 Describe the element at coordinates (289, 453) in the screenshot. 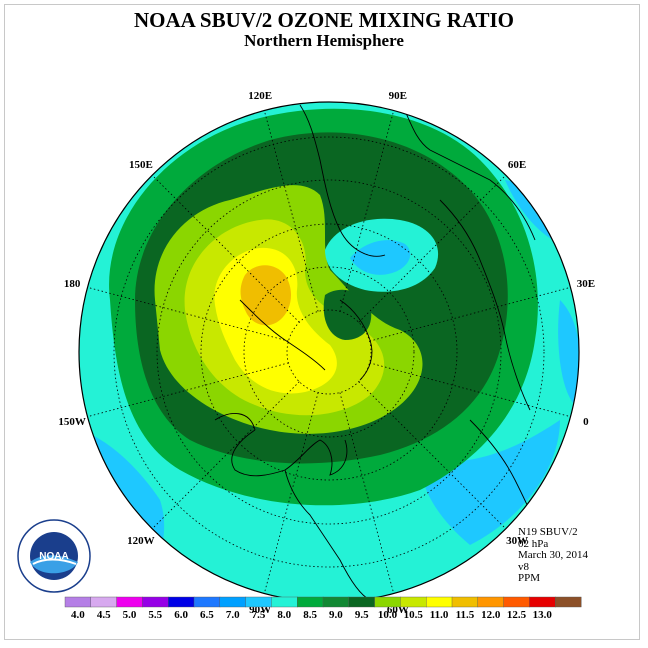

I see `coastline-north-america` at that location.